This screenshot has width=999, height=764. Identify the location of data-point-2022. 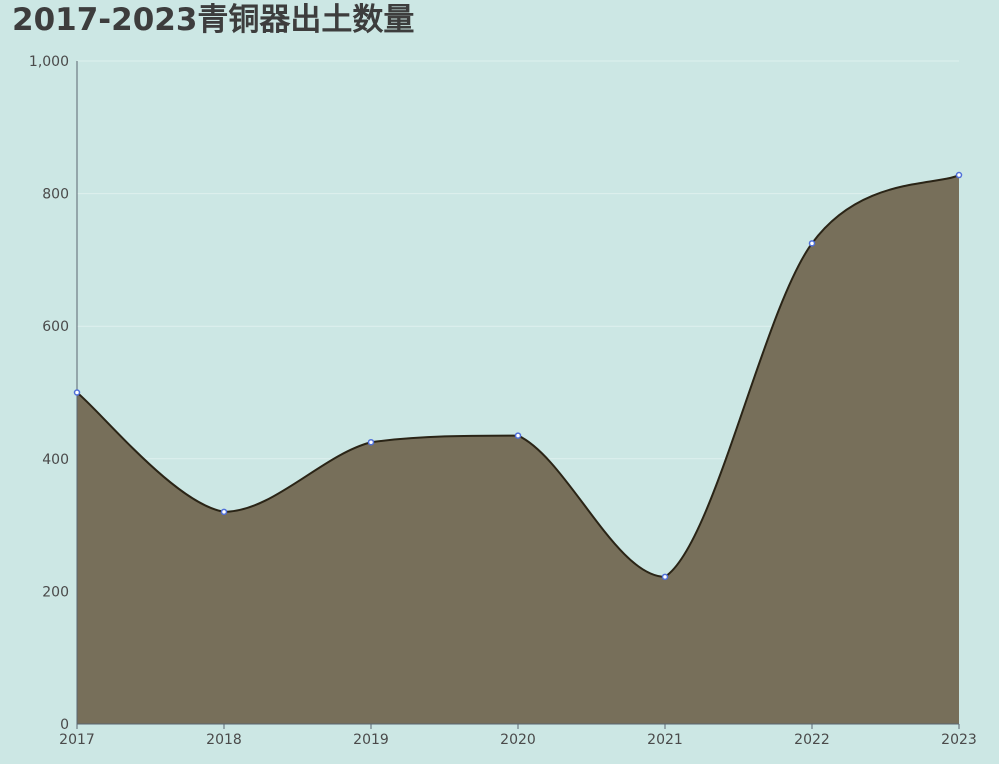
(812, 243).